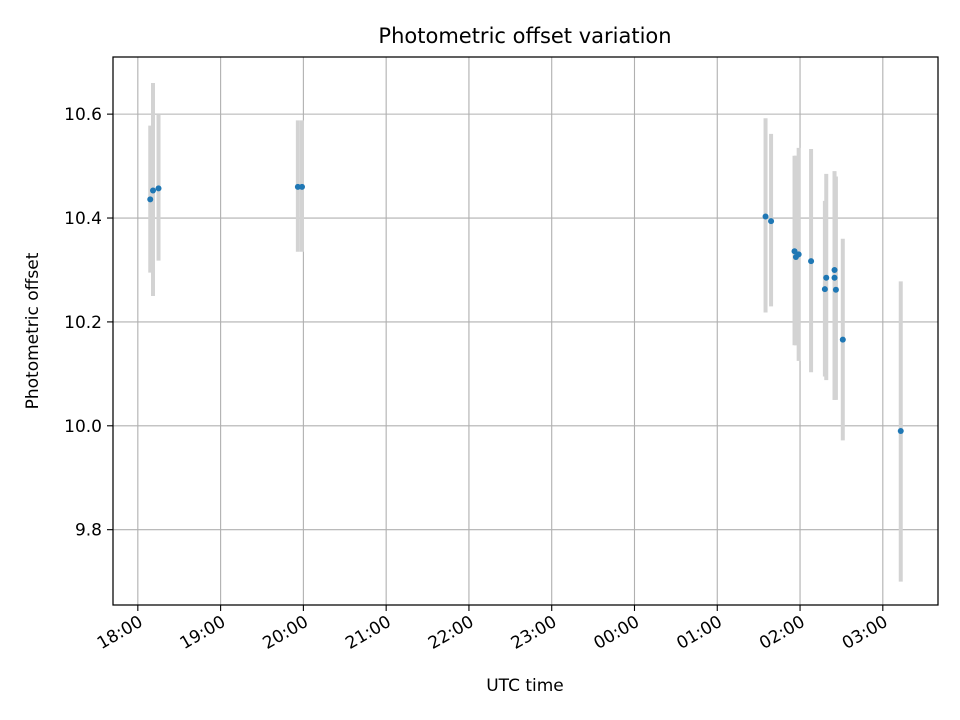 The width and height of the screenshot is (960, 720). What do you see at coordinates (83, 427) in the screenshot?
I see `y-tick-label: 10.0` at bounding box center [83, 427].